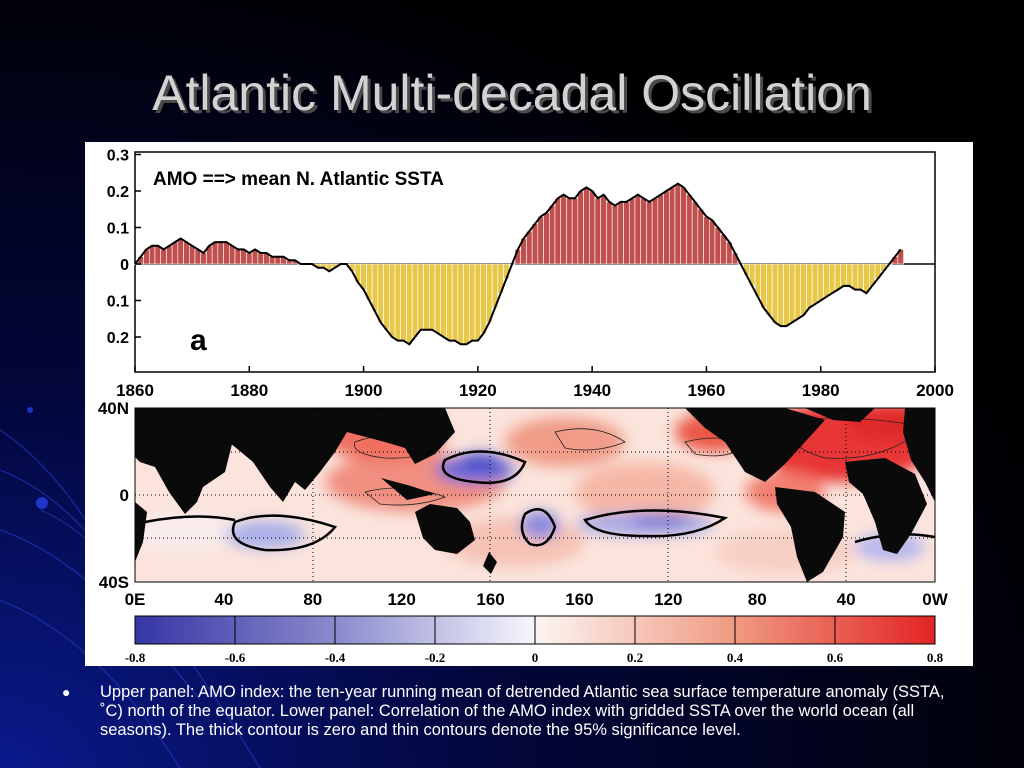 This screenshot has height=768, width=1024. What do you see at coordinates (298, 179) in the screenshot?
I see `amo-chart-title: AMO ==> mean N. Atlantic SSTA` at bounding box center [298, 179].